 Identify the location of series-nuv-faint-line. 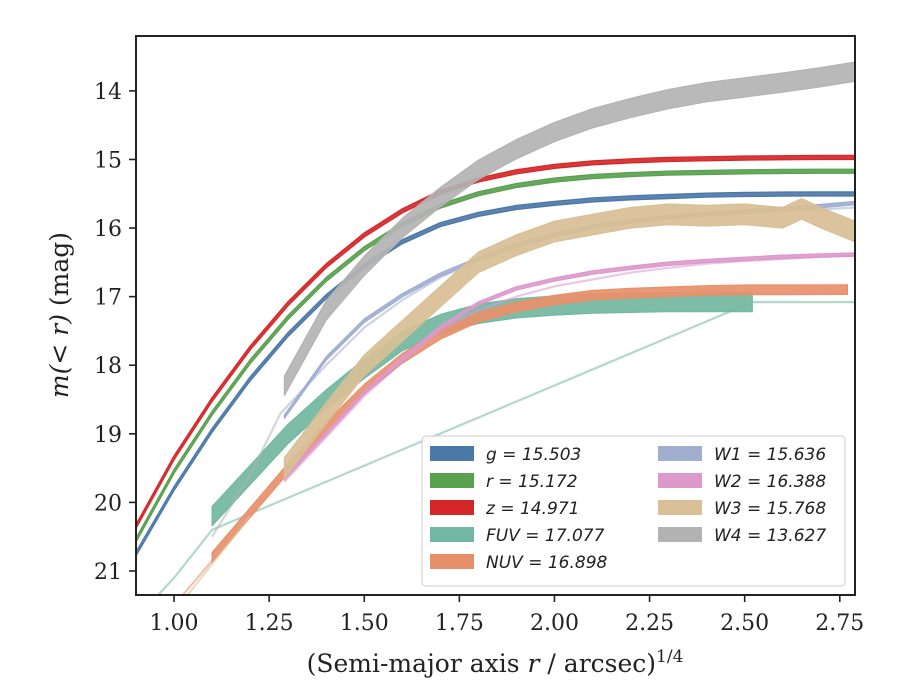
(197, 577).